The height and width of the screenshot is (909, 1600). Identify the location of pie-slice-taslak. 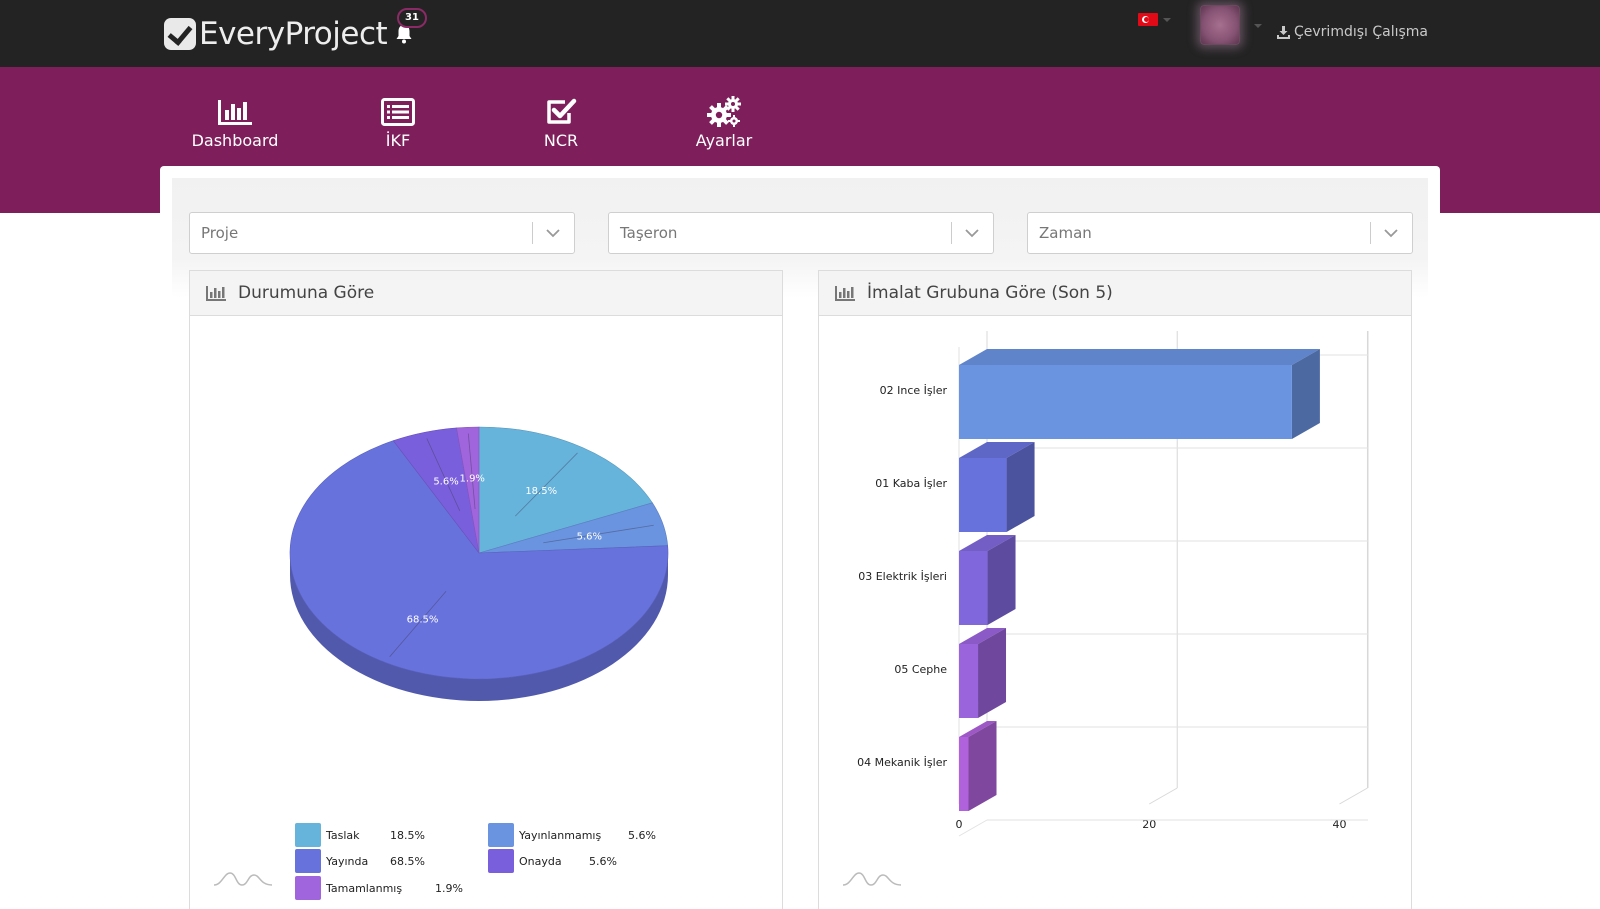
(565, 490).